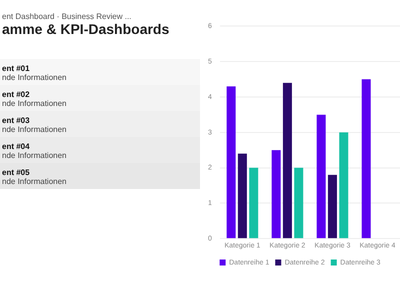 The height and width of the screenshot is (284, 400). I want to click on text: ent #02, so click(16, 94).